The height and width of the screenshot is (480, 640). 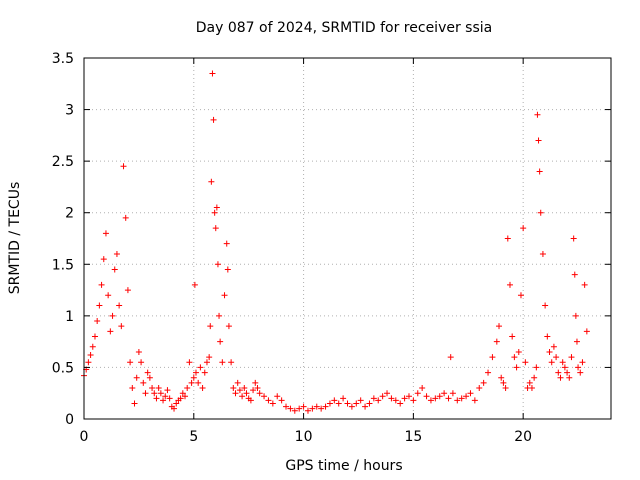 I want to click on y-tick-label: 1, so click(x=69, y=317).